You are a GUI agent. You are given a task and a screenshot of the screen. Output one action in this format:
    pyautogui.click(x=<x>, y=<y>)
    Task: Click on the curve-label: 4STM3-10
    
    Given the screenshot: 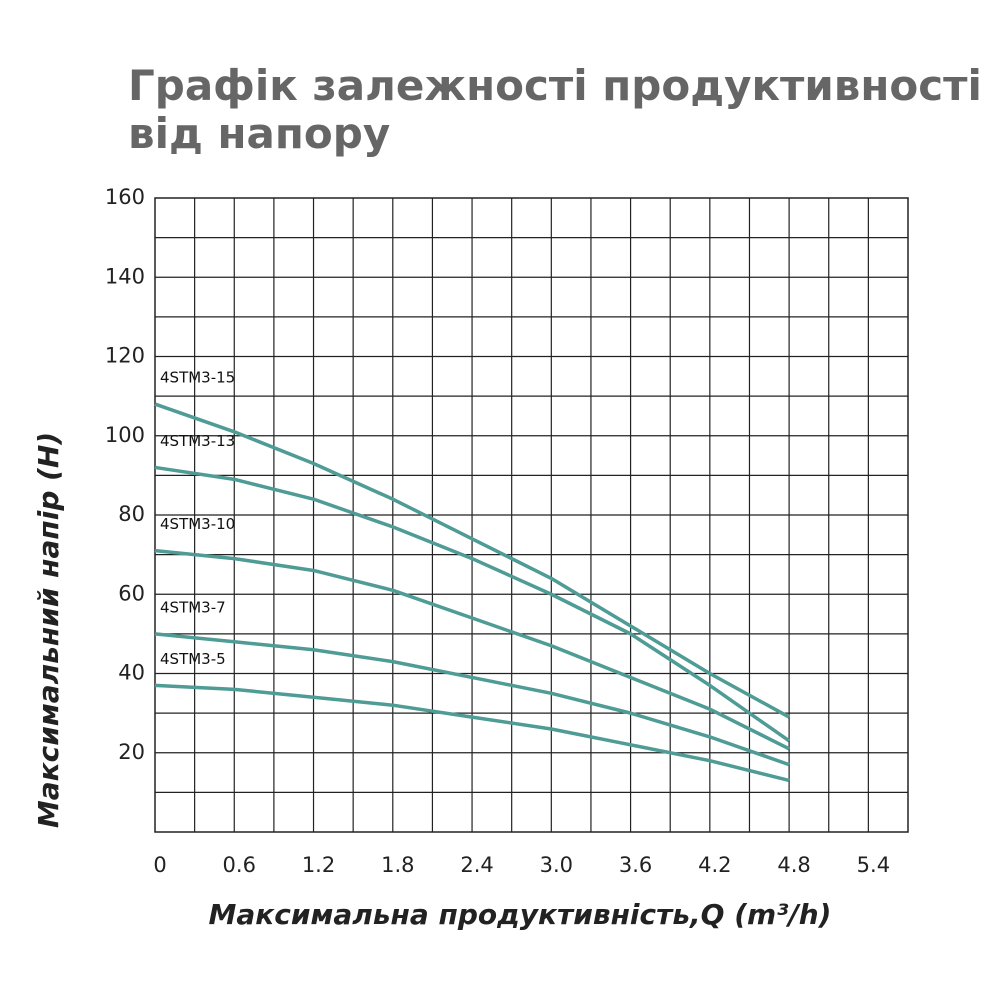 What is the action you would take?
    pyautogui.click(x=197, y=524)
    